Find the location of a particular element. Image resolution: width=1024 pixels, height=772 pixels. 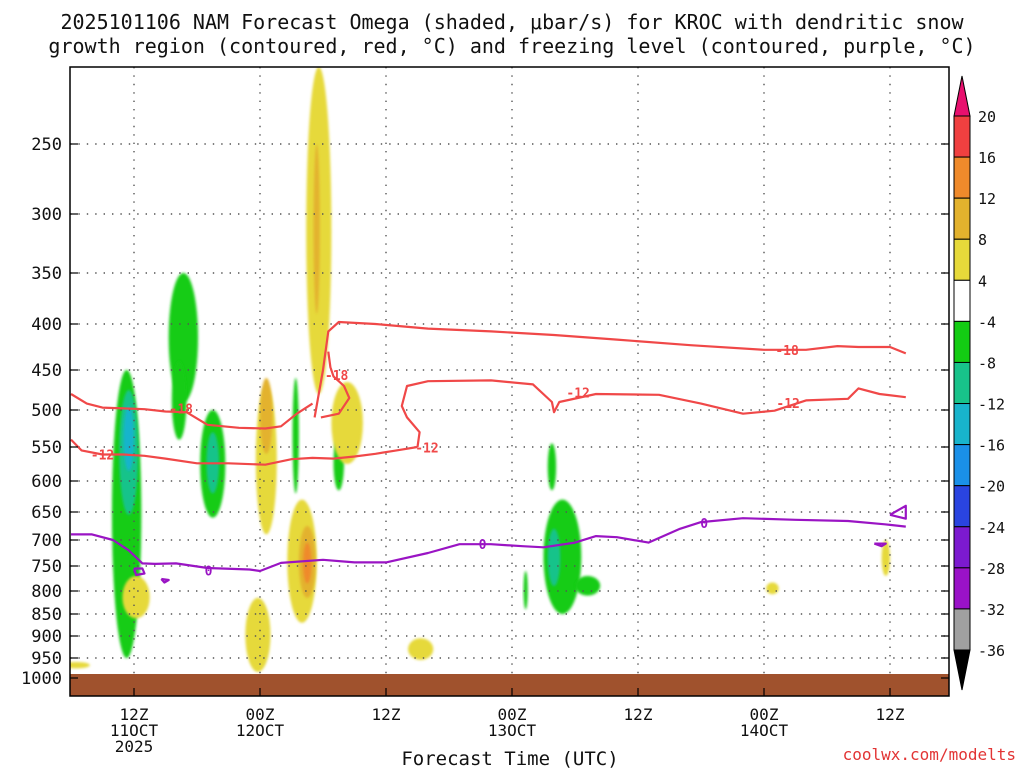

x-tick-label-72-1: 00Z is located at coordinates (764, 714).